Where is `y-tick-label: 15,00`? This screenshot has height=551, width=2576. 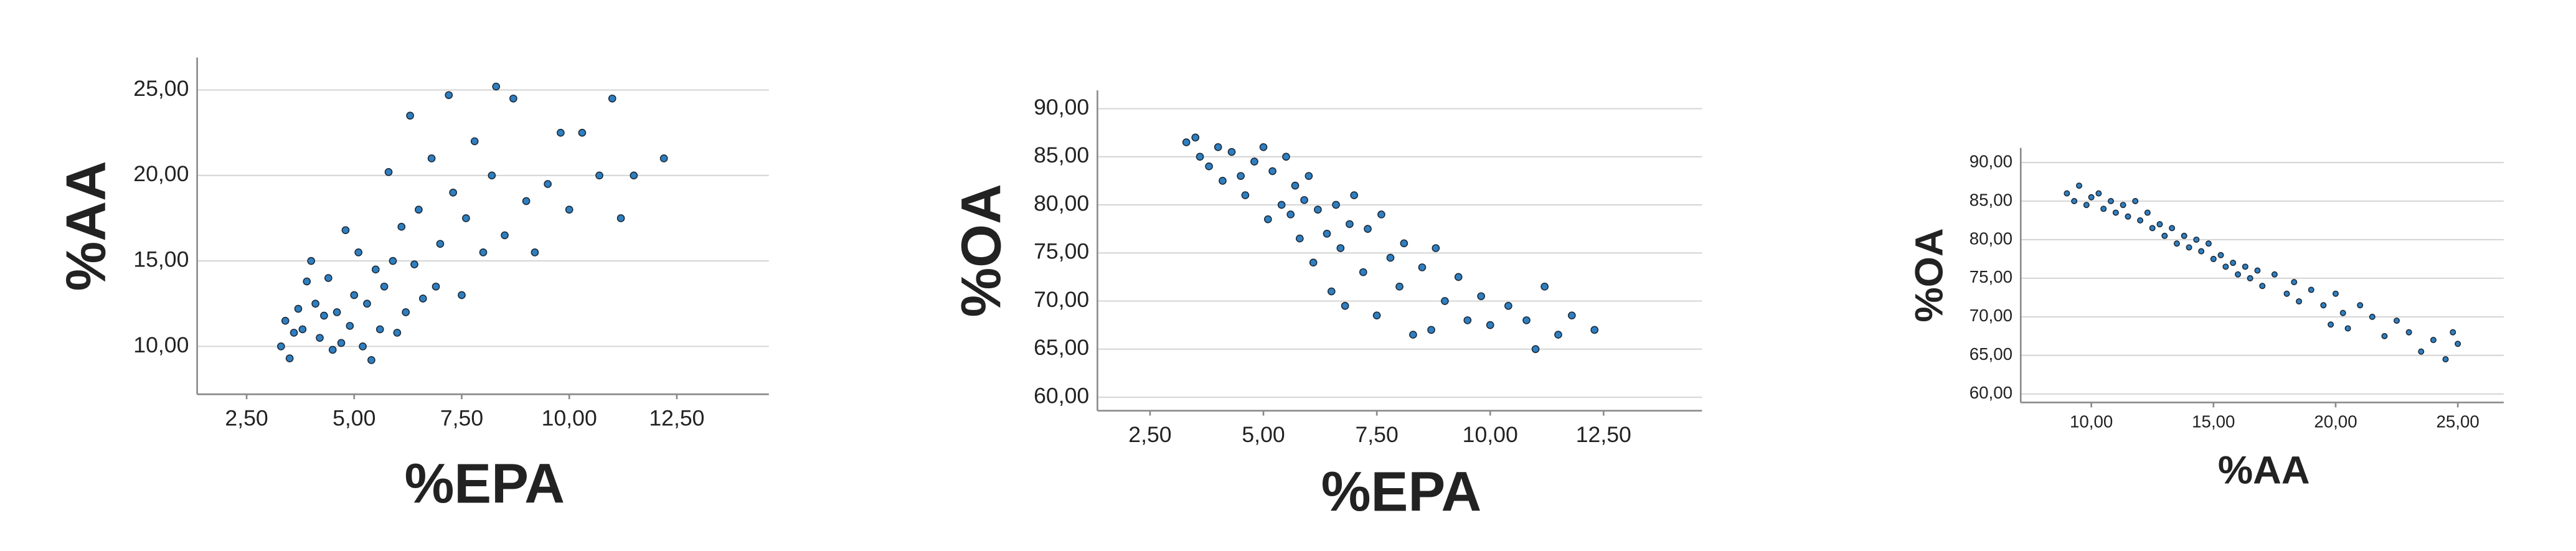
y-tick-label: 15,00 is located at coordinates (161, 259).